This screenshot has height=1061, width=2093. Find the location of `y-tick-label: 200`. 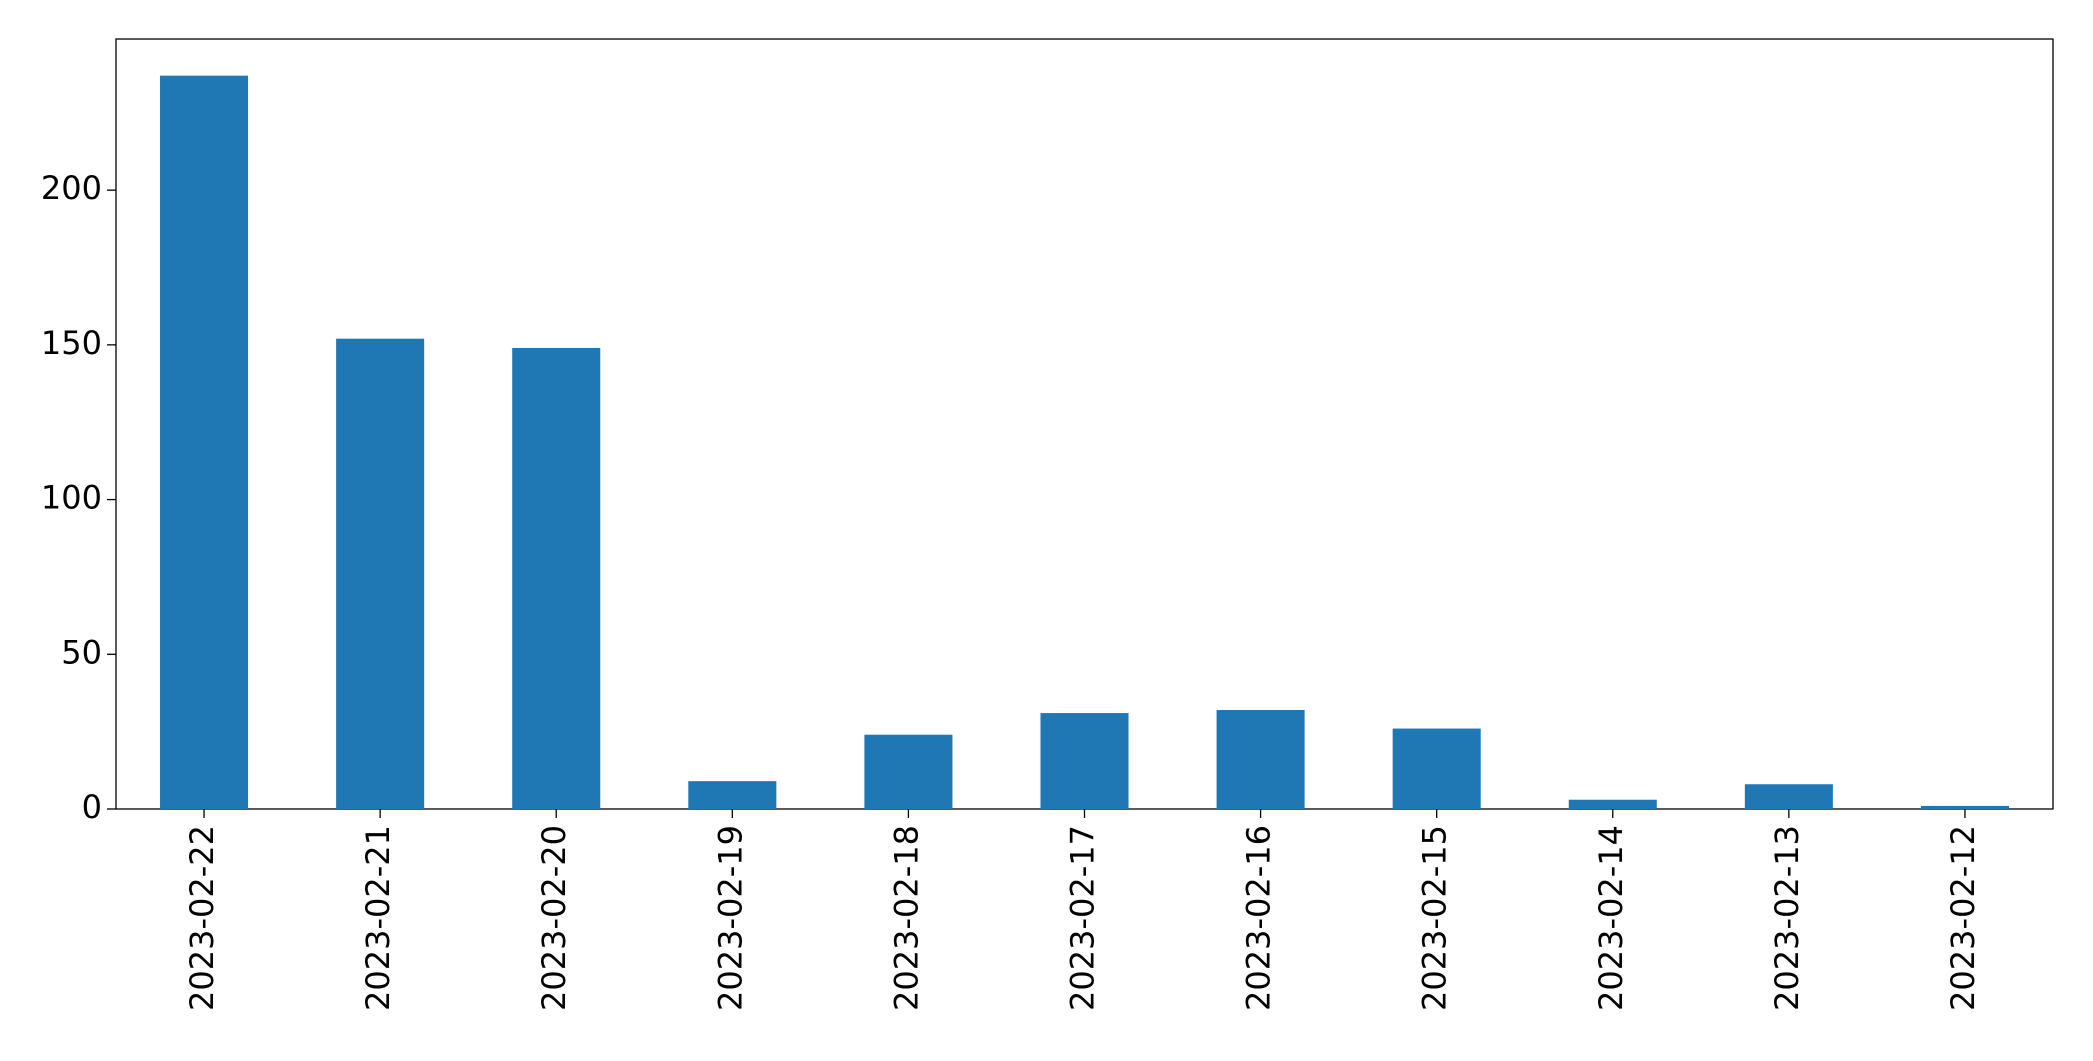

y-tick-label: 200 is located at coordinates (71, 188).